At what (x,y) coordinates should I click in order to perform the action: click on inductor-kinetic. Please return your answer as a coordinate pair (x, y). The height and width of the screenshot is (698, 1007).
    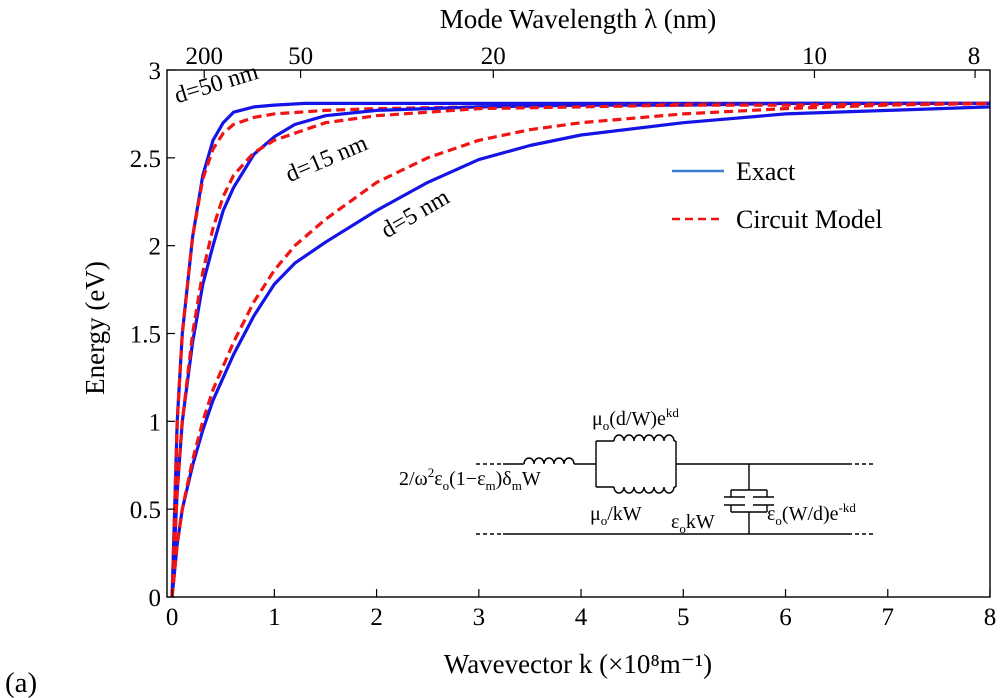
    Looking at the image, I should click on (549, 461).